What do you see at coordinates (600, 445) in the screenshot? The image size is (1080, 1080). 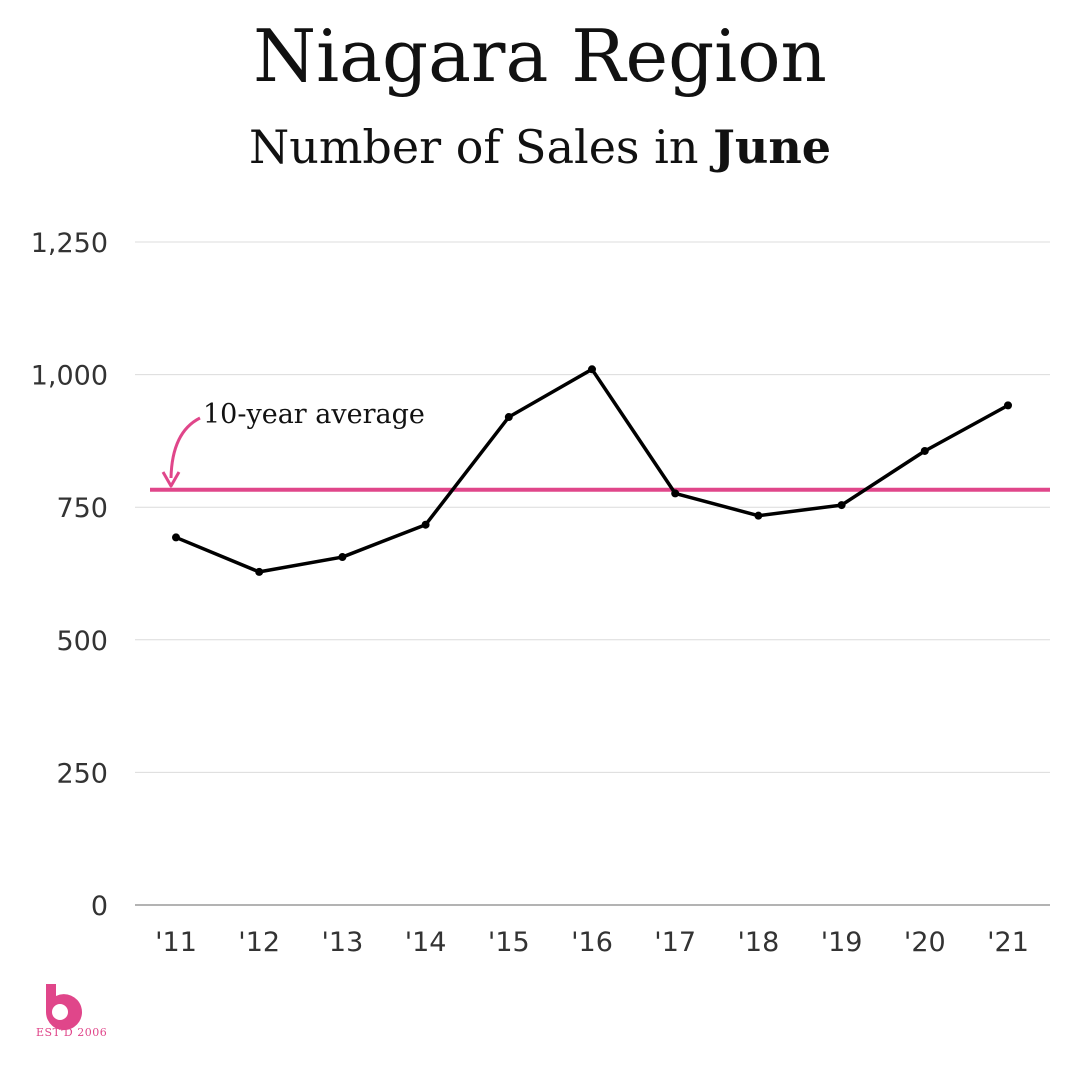 I see `average-reference: 10-year average` at bounding box center [600, 445].